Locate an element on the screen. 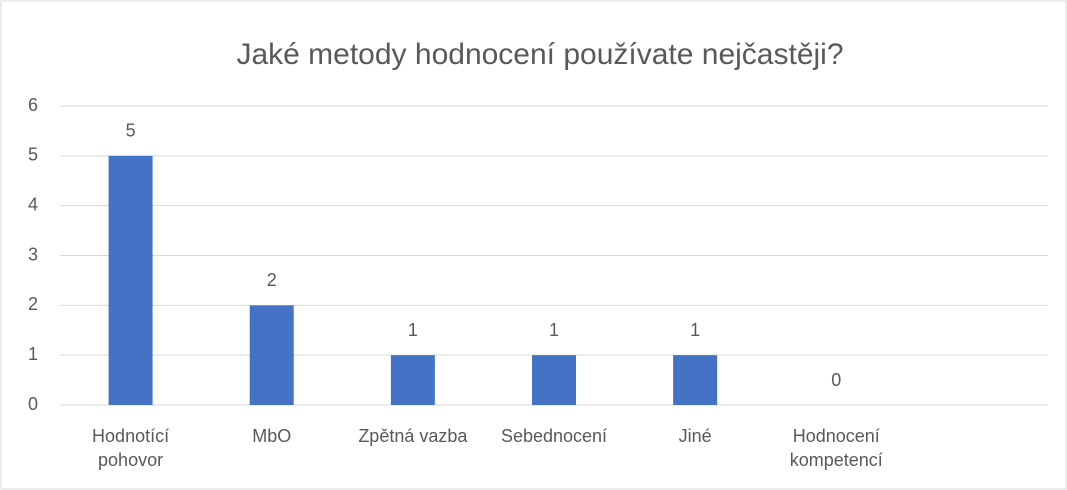  x-tick-label: Jiné is located at coordinates (695, 436).